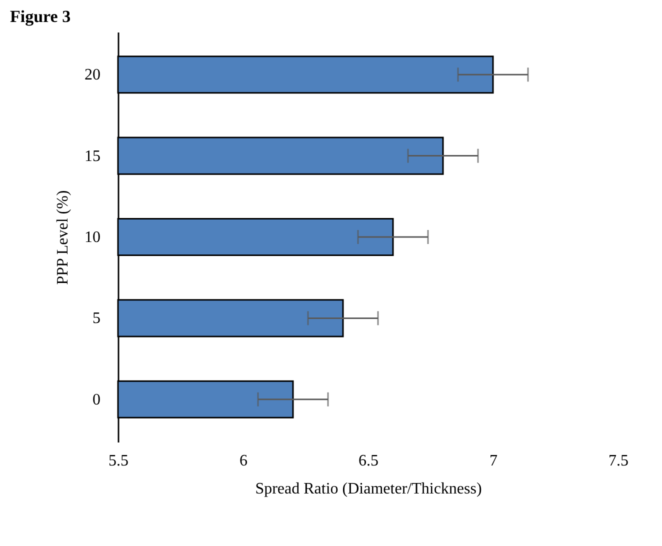  Describe the element at coordinates (40, 16) in the screenshot. I see `chart-title: Figure 3` at that location.